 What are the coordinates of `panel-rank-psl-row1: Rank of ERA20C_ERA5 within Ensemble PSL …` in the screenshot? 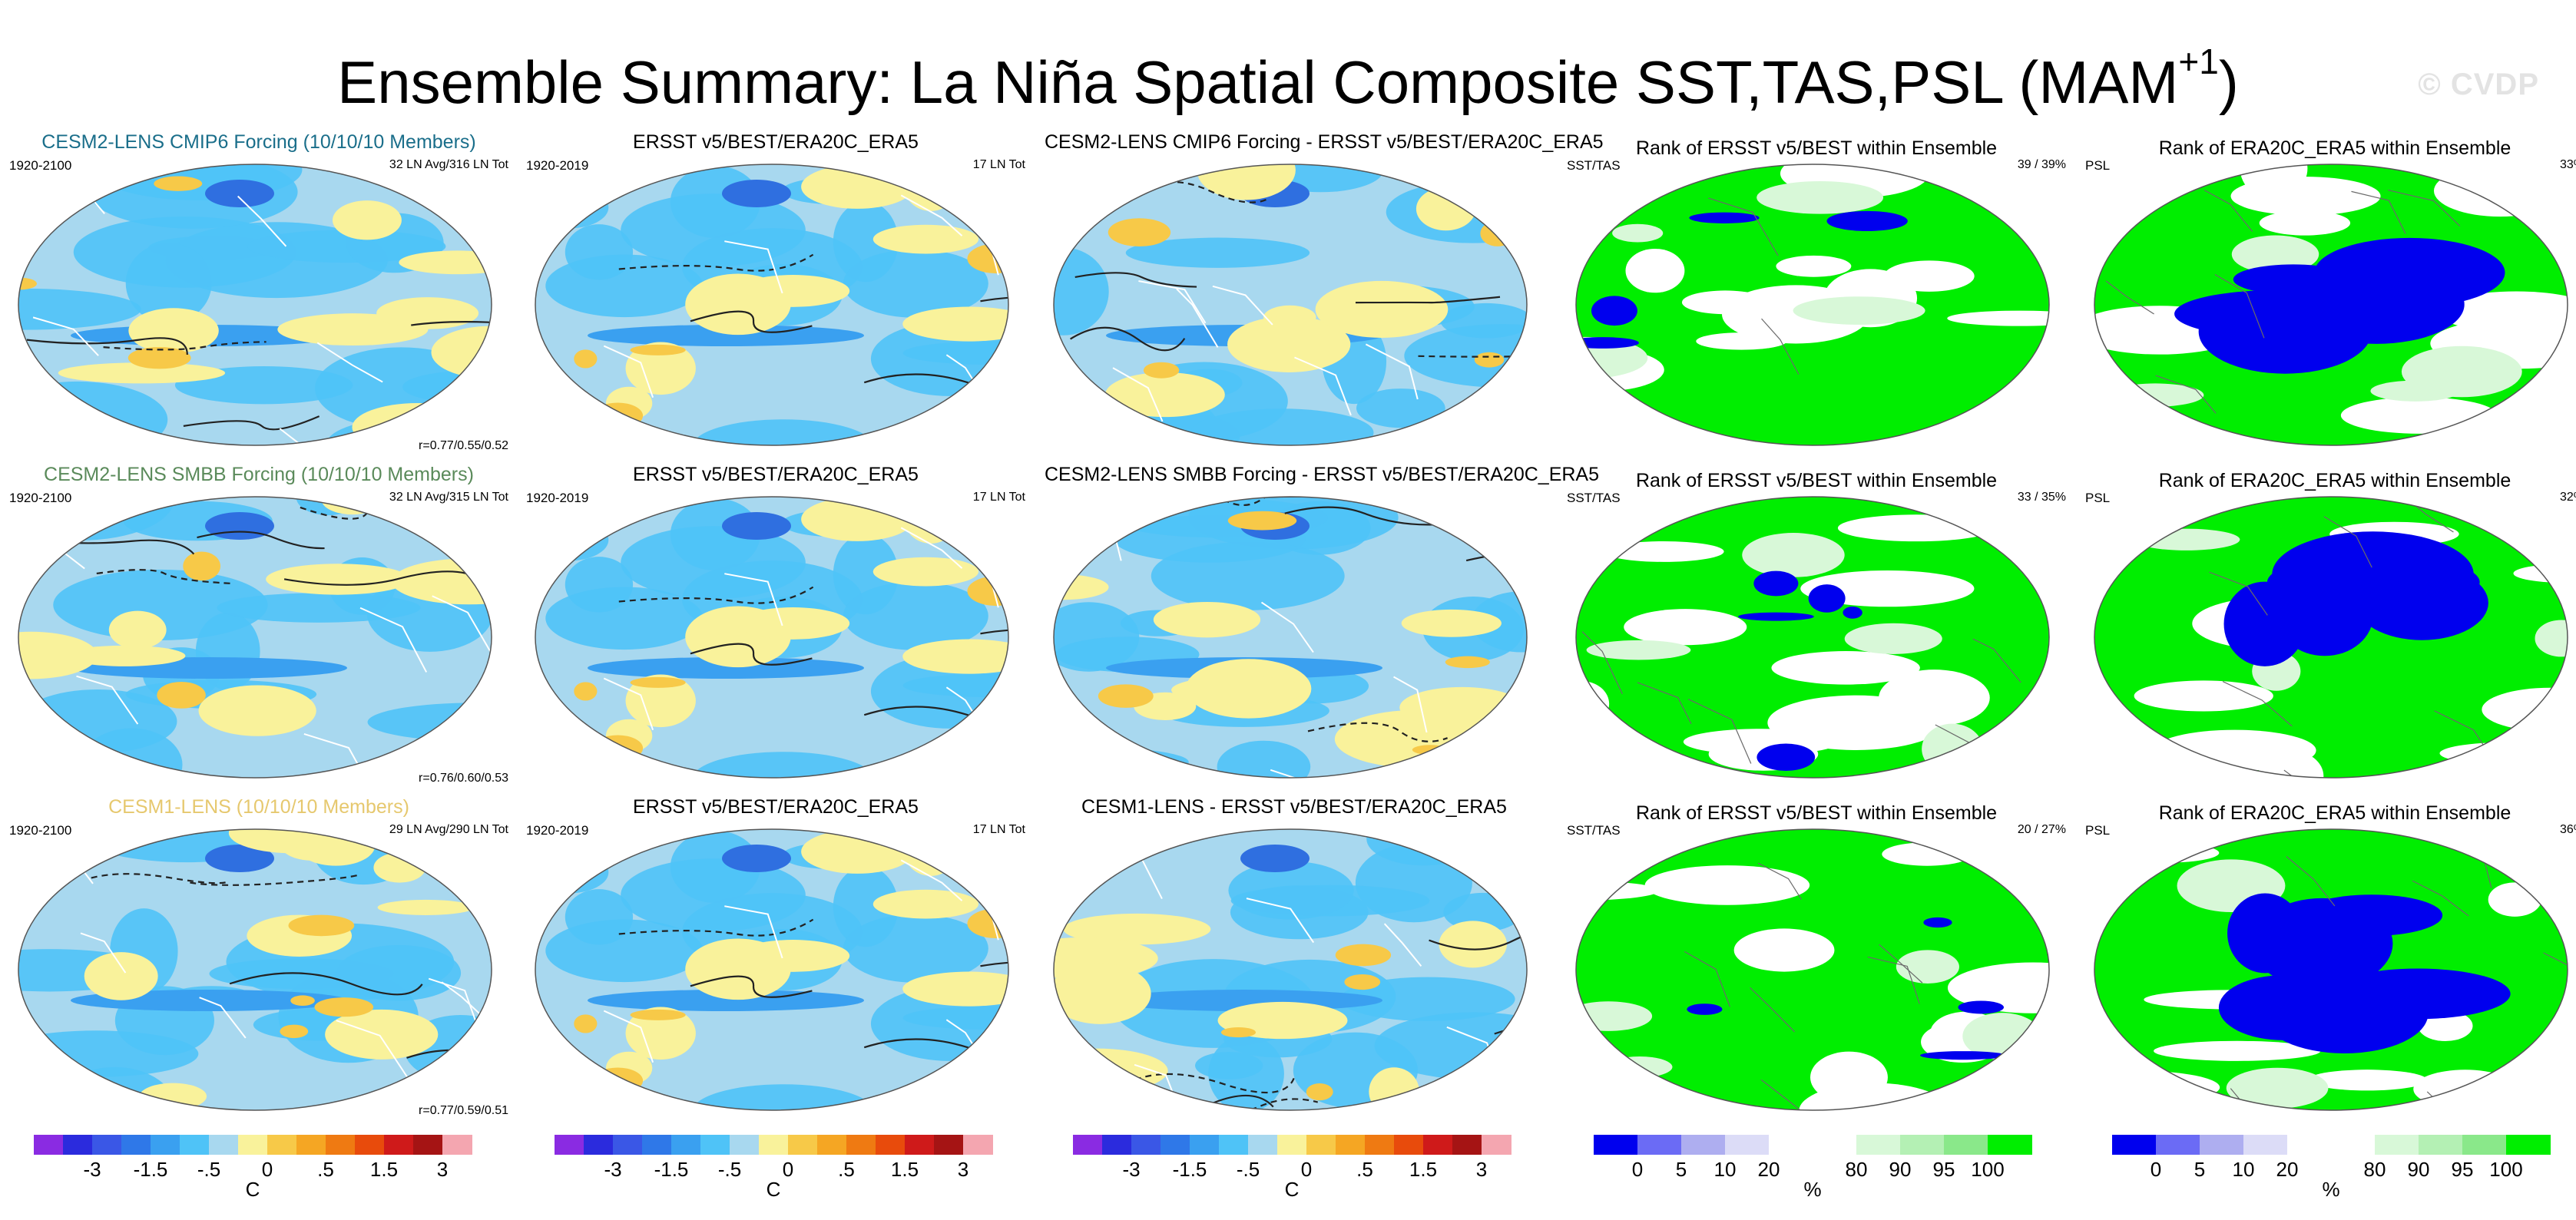 It's located at (2330, 292).